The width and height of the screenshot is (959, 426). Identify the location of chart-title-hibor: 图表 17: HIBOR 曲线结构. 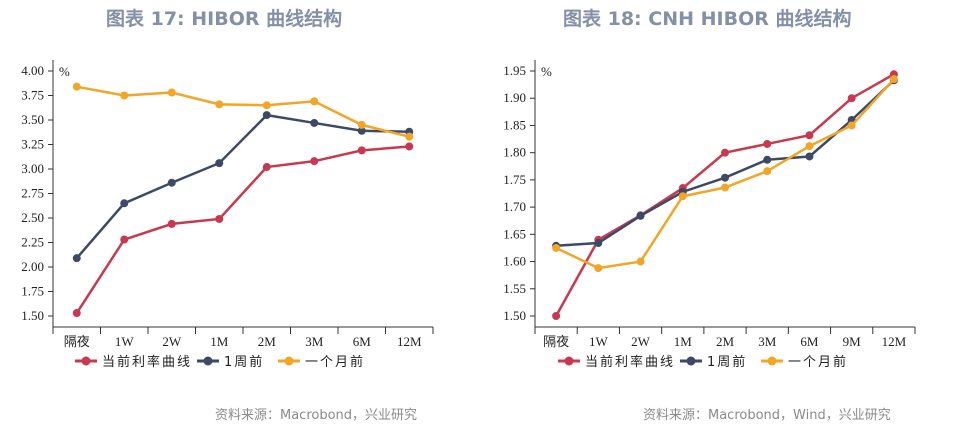
(224, 19).